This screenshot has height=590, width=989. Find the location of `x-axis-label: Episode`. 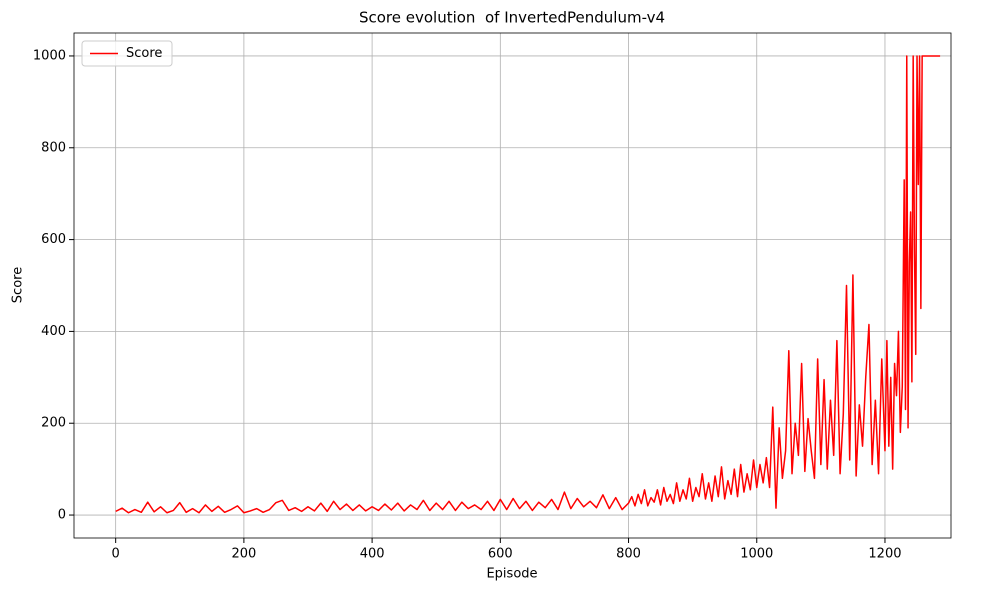

x-axis-label: Episode is located at coordinates (511, 574).